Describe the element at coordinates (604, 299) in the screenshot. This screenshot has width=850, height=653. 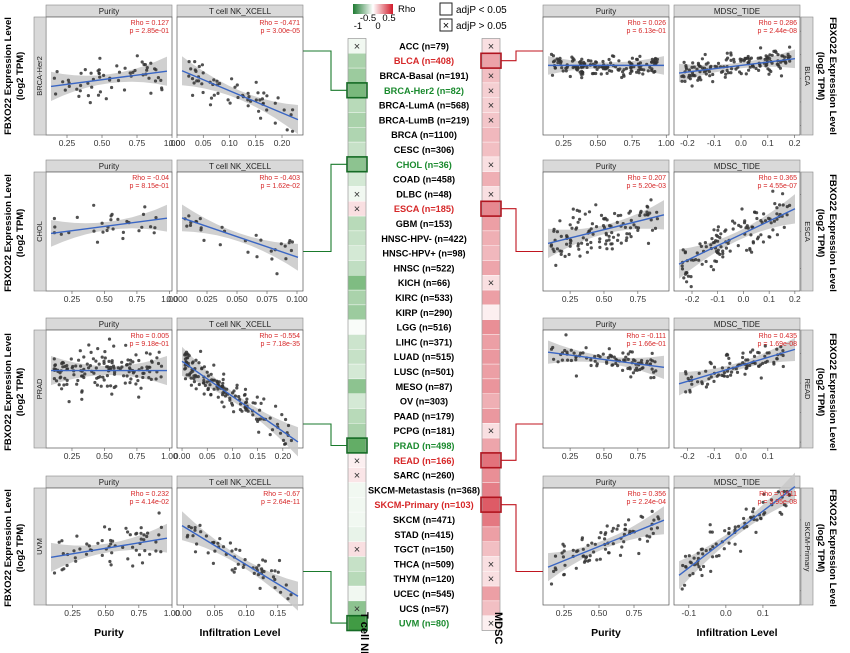
I see `panel-right-2-purity-xtick-label: 0.50` at that location.